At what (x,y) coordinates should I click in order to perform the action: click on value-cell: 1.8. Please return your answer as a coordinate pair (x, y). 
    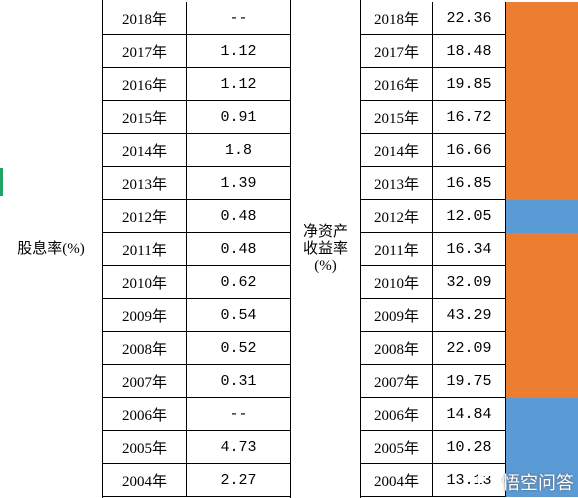
    Looking at the image, I should click on (239, 150).